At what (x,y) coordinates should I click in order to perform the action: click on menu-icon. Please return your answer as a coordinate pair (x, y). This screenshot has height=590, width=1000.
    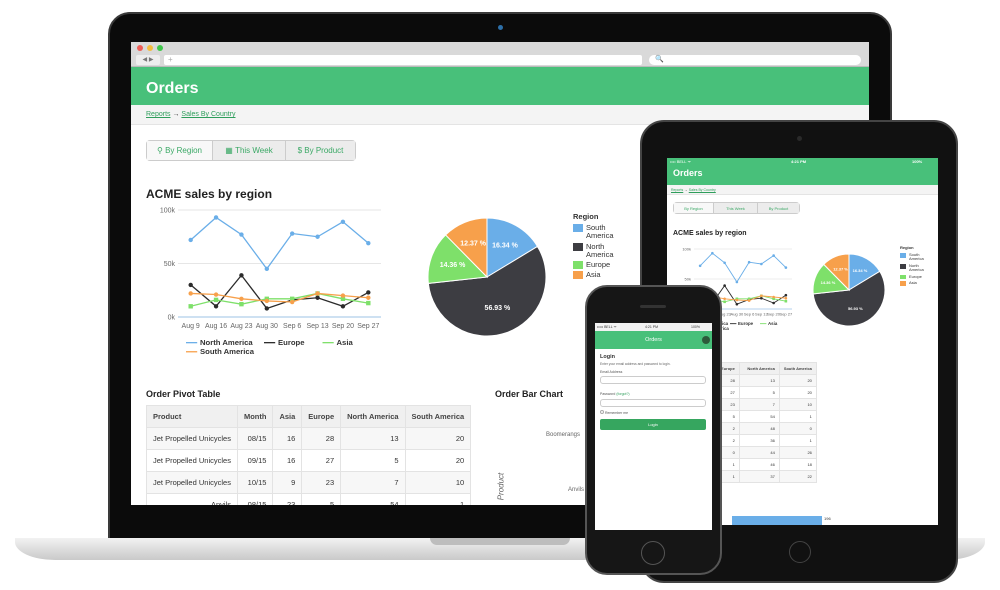
    Looking at the image, I should click on (706, 340).